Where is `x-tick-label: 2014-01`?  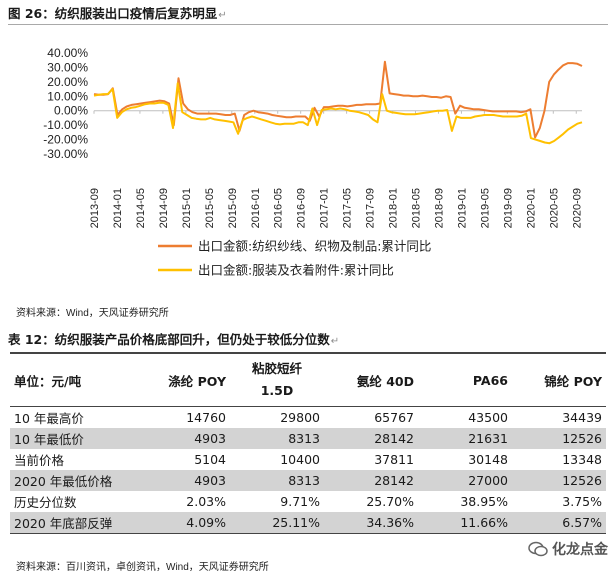
x-tick-label: 2014-01 is located at coordinates (118, 208).